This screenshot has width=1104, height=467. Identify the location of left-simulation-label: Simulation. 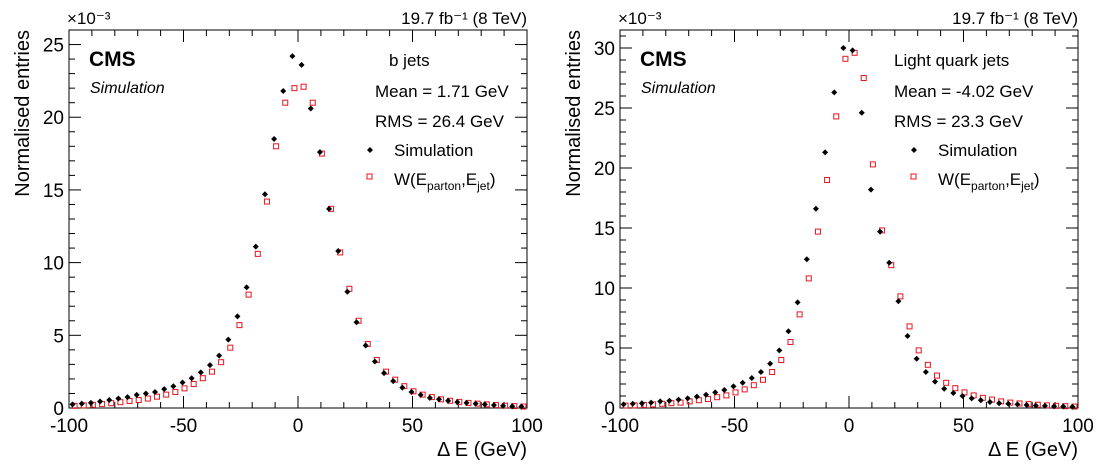
(127, 88).